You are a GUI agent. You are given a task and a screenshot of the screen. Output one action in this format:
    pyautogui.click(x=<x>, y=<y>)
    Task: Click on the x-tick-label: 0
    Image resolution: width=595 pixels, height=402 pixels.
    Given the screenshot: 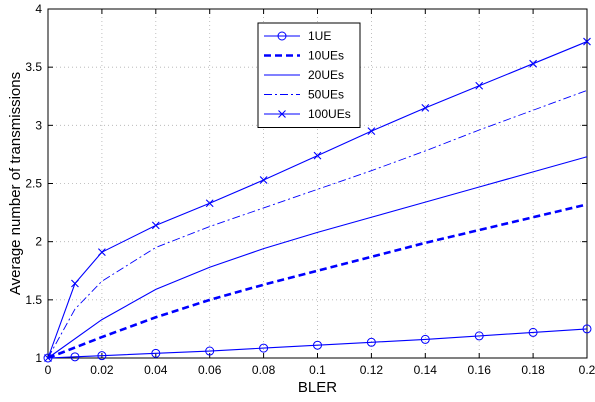 What is the action you would take?
    pyautogui.click(x=48, y=370)
    